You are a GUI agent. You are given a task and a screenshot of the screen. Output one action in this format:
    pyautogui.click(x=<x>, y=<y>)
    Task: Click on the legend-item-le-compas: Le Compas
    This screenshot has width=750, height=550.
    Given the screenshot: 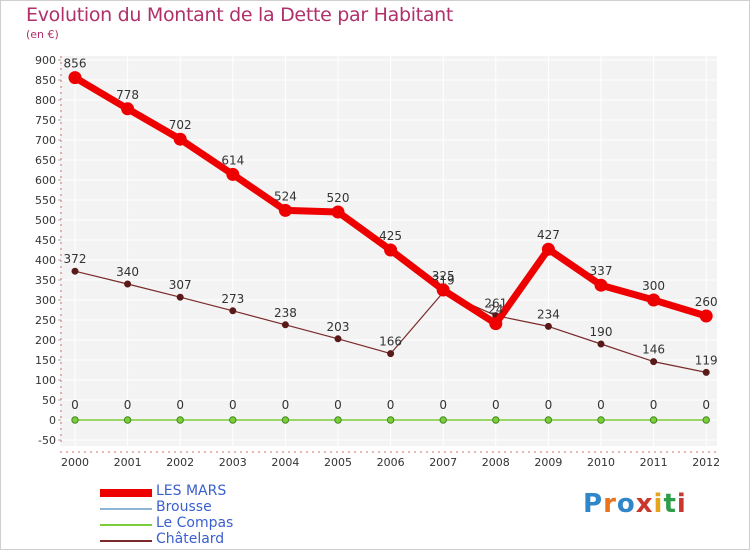 What is the action you would take?
    pyautogui.click(x=200, y=524)
    